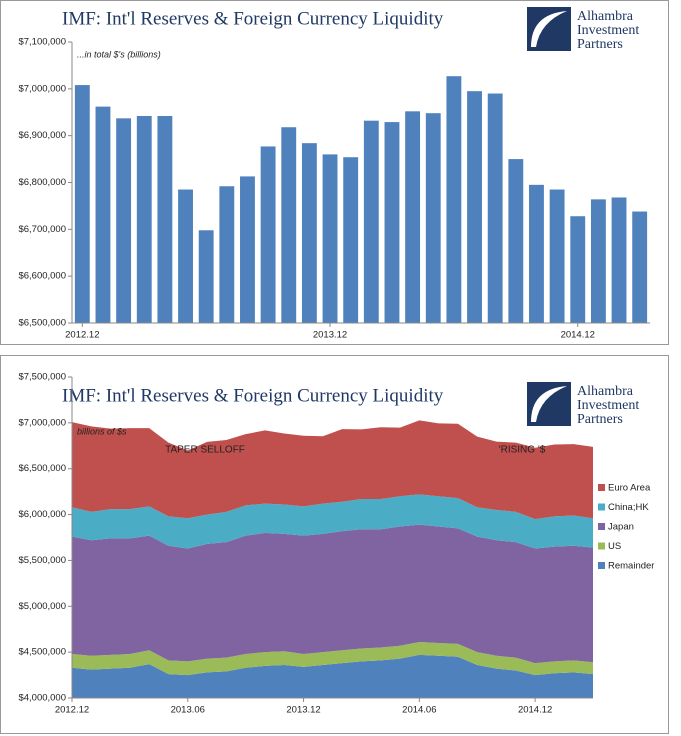 The height and width of the screenshot is (736, 681). What do you see at coordinates (42, 652) in the screenshot?
I see `y-tick-label: $4,500,000` at bounding box center [42, 652].